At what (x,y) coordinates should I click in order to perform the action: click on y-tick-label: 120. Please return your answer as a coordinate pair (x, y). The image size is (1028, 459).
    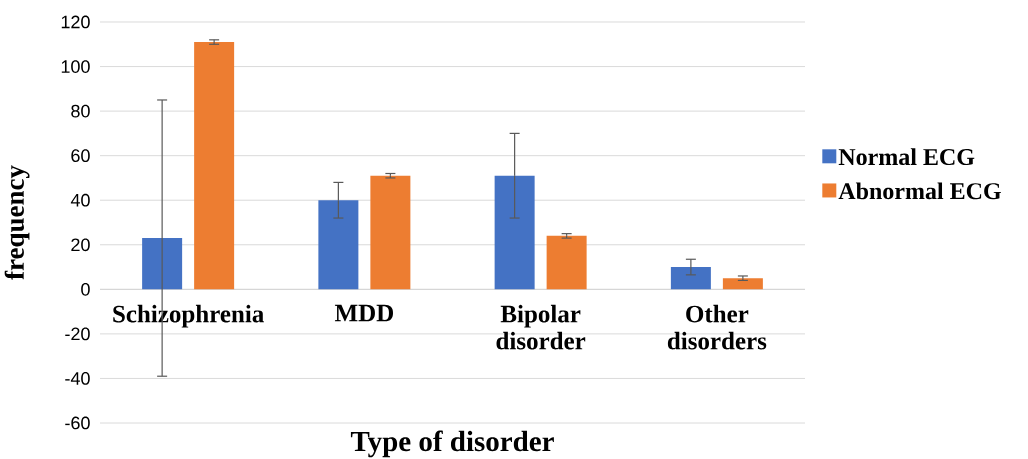
    Looking at the image, I should click on (75, 22).